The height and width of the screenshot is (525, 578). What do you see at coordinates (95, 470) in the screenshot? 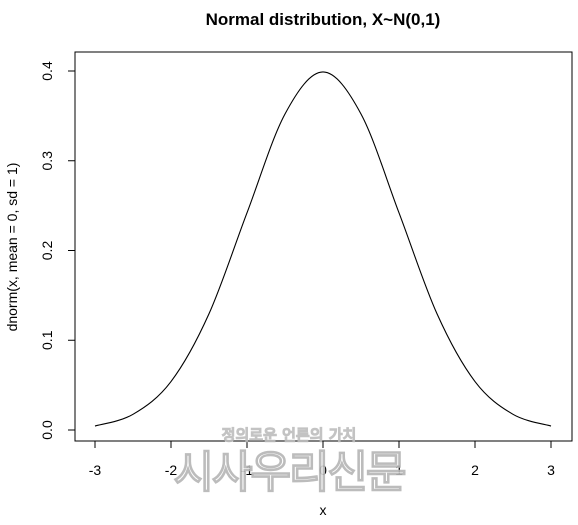
I see `x-tick-label: -3` at bounding box center [95, 470].